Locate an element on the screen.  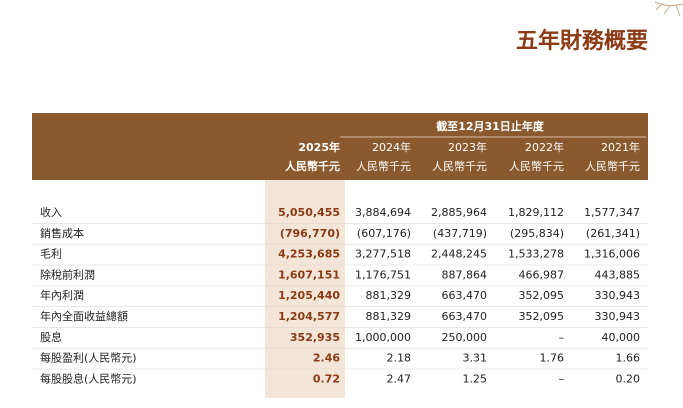
highlight-column is located at coordinates (305, 289).